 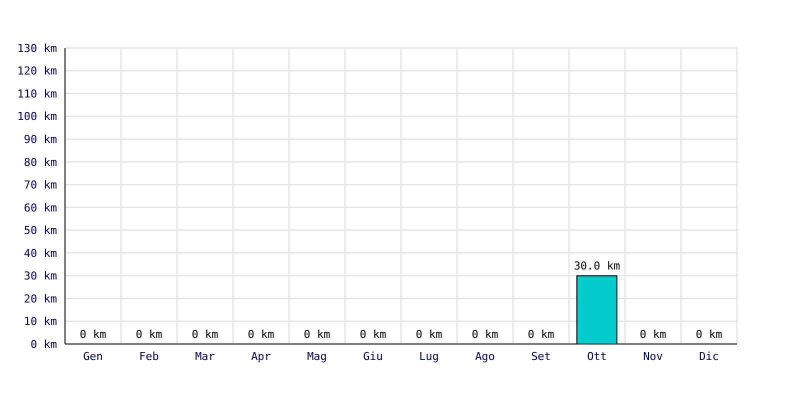 I want to click on y-tick-label: 50 km, so click(x=41, y=231).